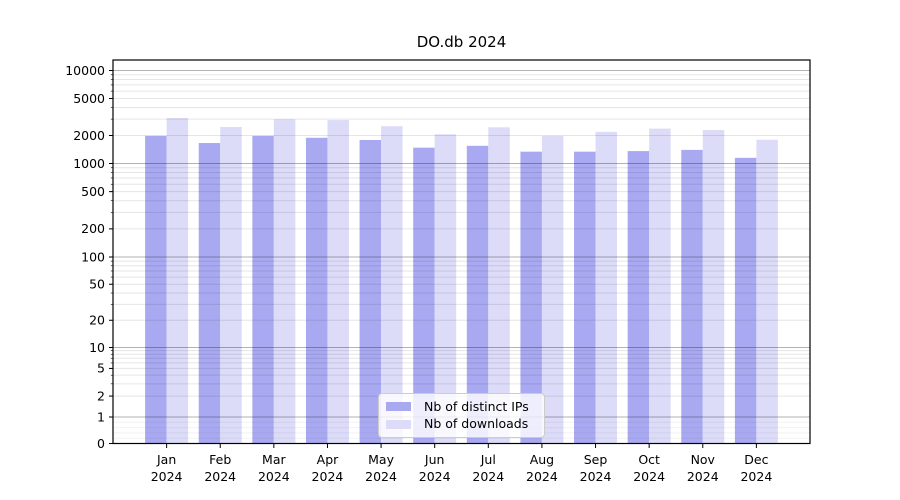 The width and height of the screenshot is (900, 500). I want to click on bar-downloads-mar, so click(284, 281).